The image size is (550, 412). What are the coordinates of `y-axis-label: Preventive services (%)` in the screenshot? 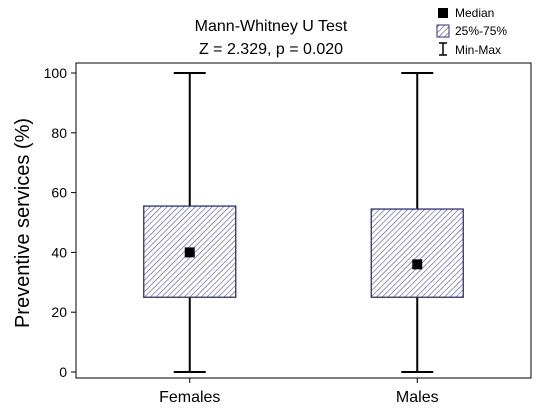 It's located at (23, 223).